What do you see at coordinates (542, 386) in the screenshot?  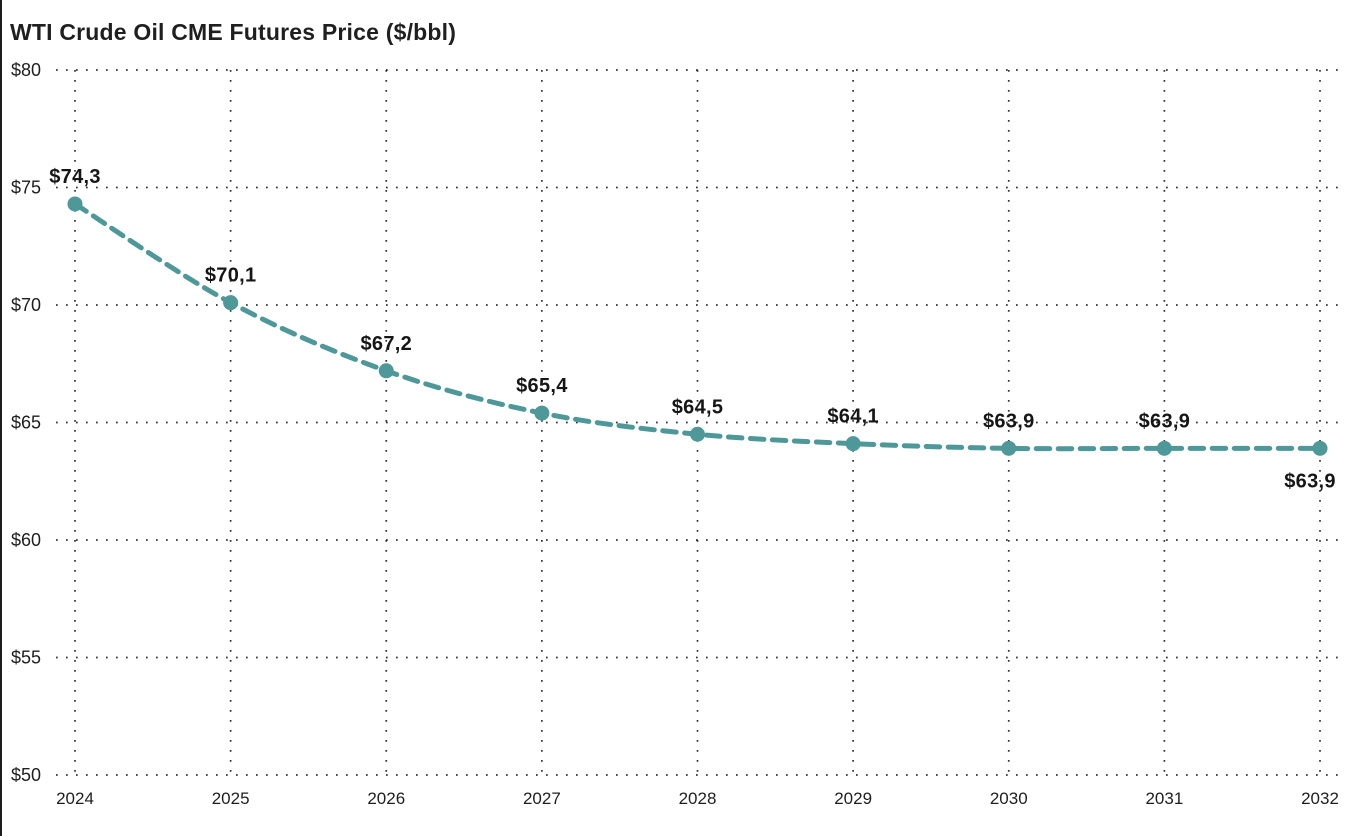 I see `data-point-label: $65,4` at bounding box center [542, 386].